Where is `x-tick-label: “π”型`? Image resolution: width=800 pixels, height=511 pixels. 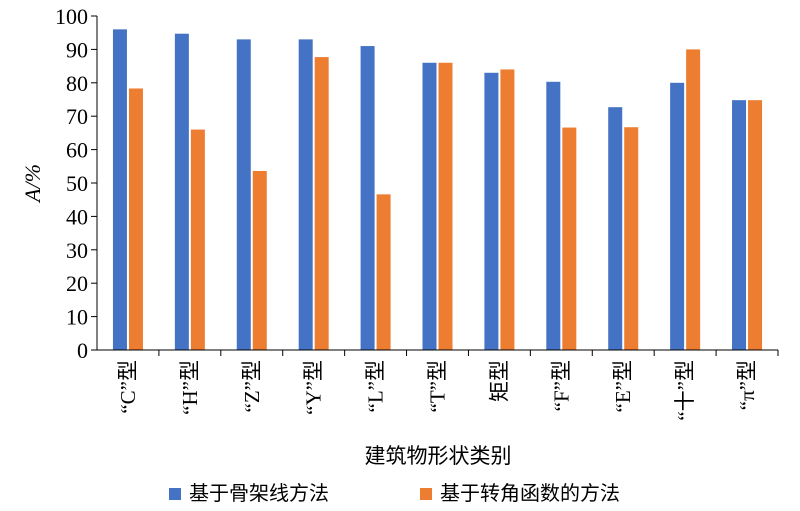 x-tick-label: “π”型 is located at coordinates (747, 385).